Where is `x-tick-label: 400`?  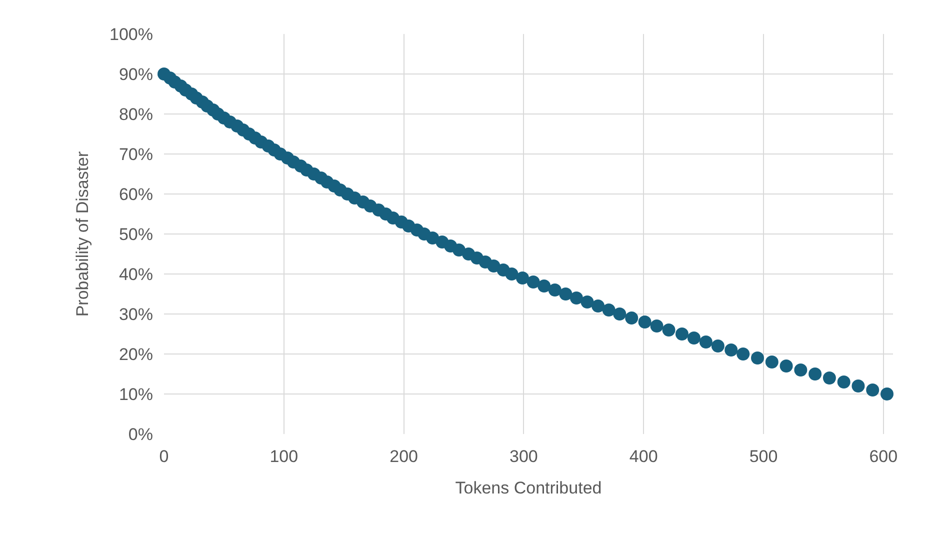
x-tick-label: 400 is located at coordinates (643, 456).